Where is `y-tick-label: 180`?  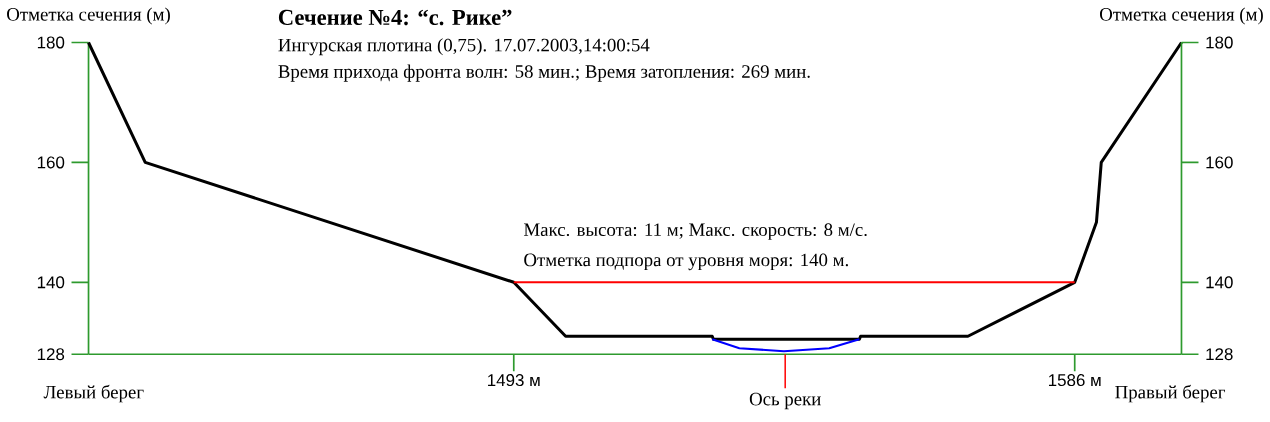 y-tick-label: 180 is located at coordinates (51, 42).